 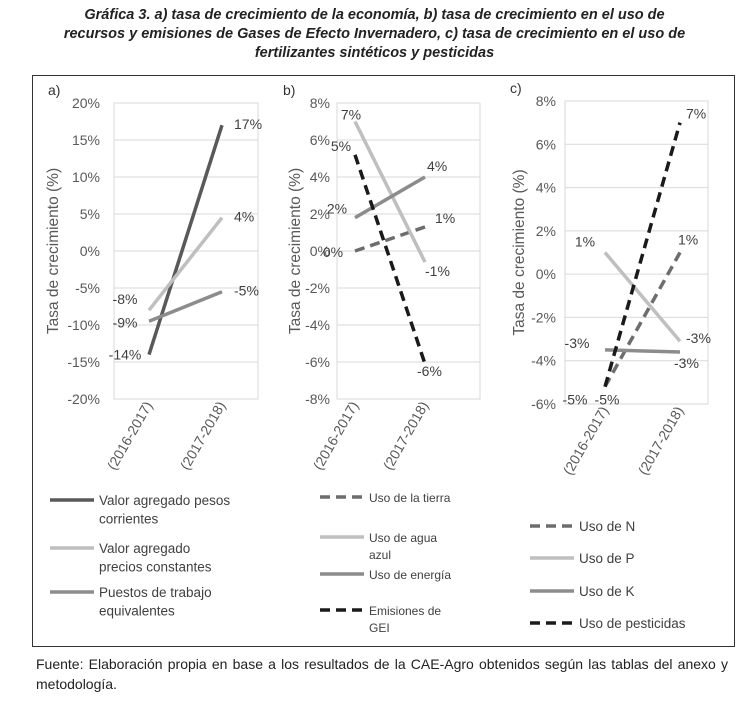 I want to click on chart-1-legend-label-2-line-2: precios constantes, so click(x=155, y=567).